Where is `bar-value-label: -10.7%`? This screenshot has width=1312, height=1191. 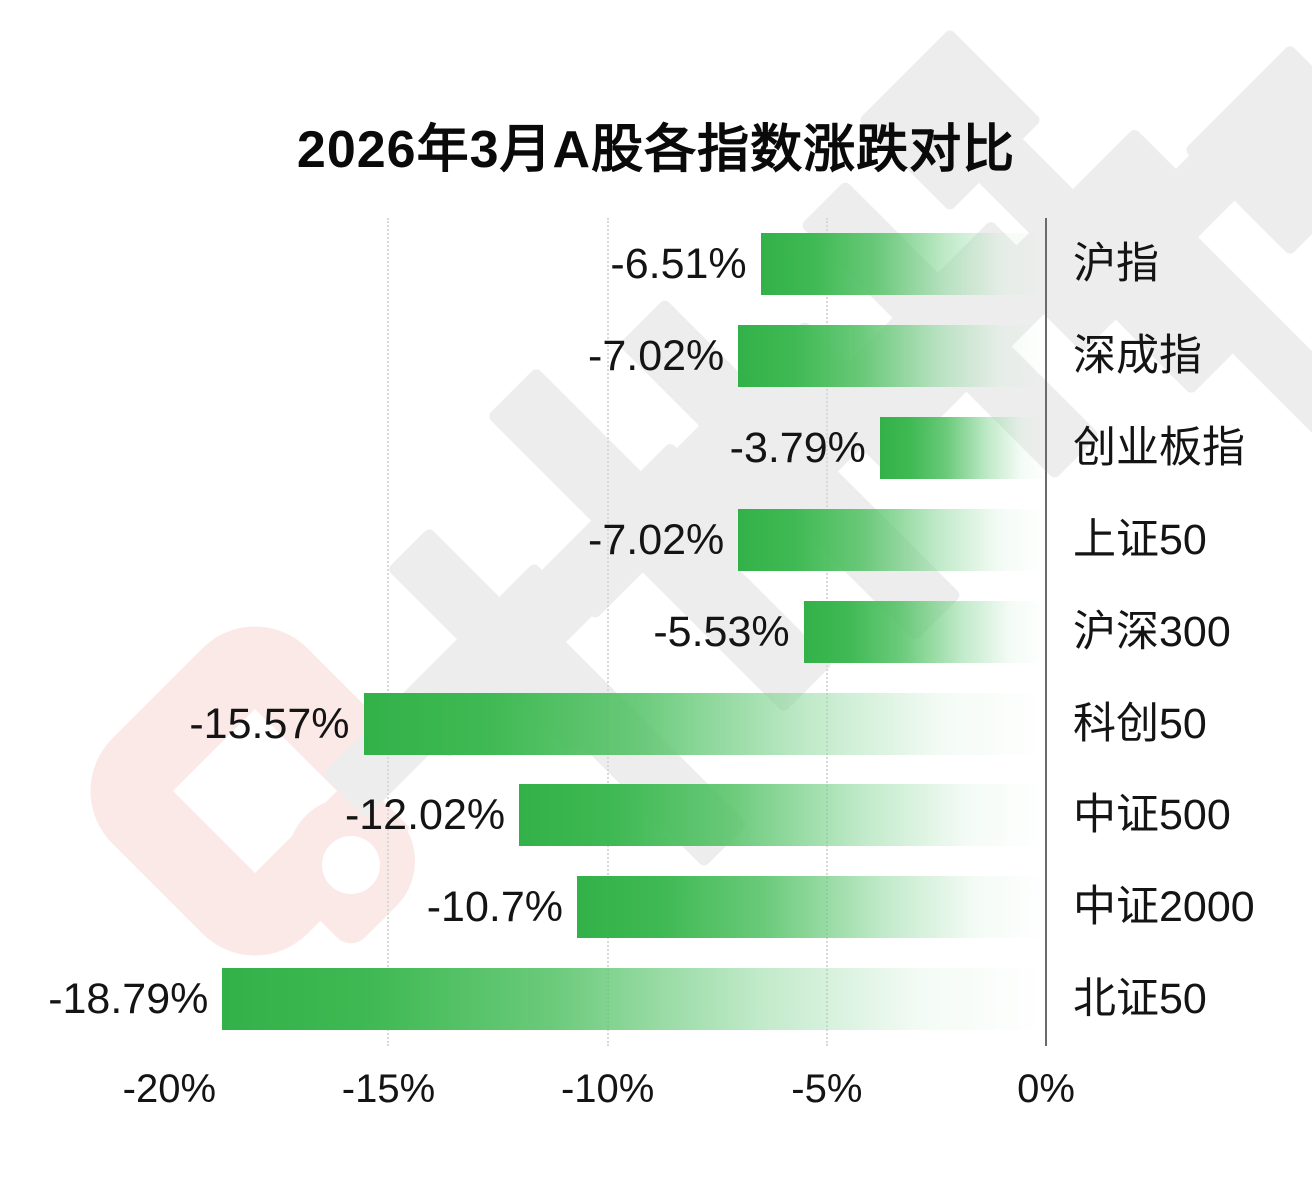 bar-value-label: -10.7% is located at coordinates (494, 907).